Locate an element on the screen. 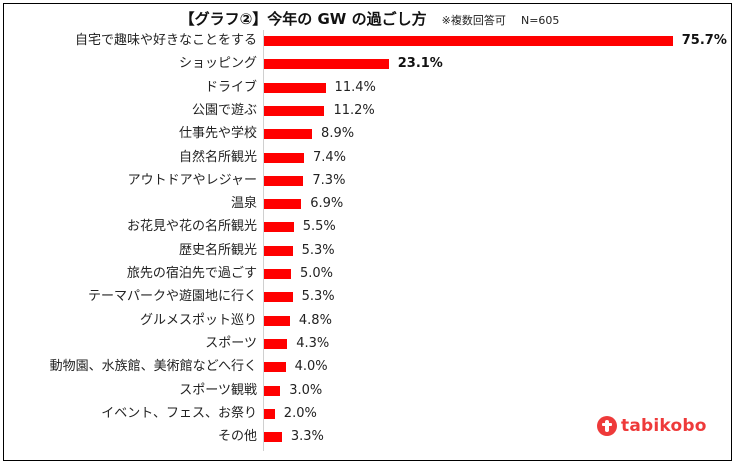 The height and width of the screenshot is (467, 739). bar-row: スポーツ 4.3% is located at coordinates (369, 344).